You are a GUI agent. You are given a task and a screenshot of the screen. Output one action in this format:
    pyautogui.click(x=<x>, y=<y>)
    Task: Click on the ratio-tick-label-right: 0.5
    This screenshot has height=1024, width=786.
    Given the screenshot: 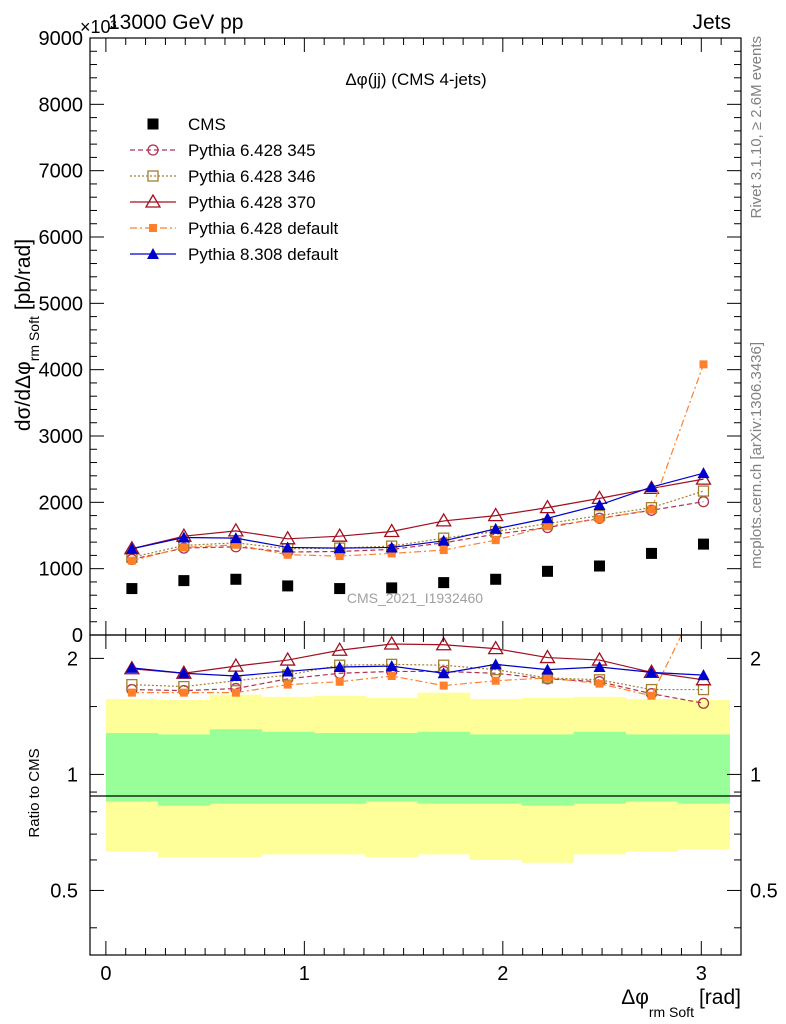 What is the action you would take?
    pyautogui.click(x=764, y=891)
    